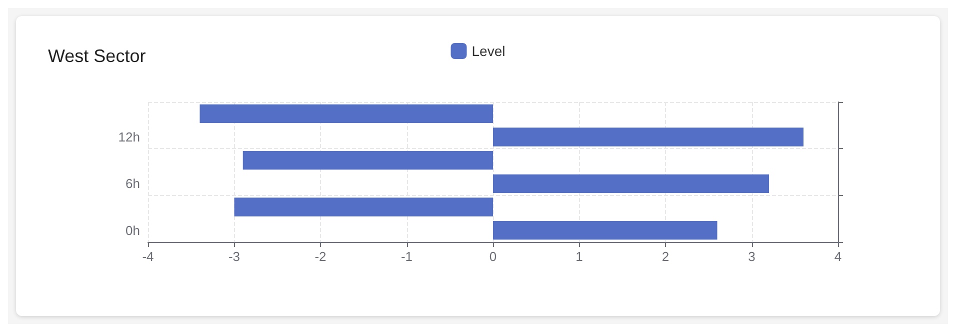  Describe the element at coordinates (133, 230) in the screenshot. I see `y-tick-label: 0h` at that location.